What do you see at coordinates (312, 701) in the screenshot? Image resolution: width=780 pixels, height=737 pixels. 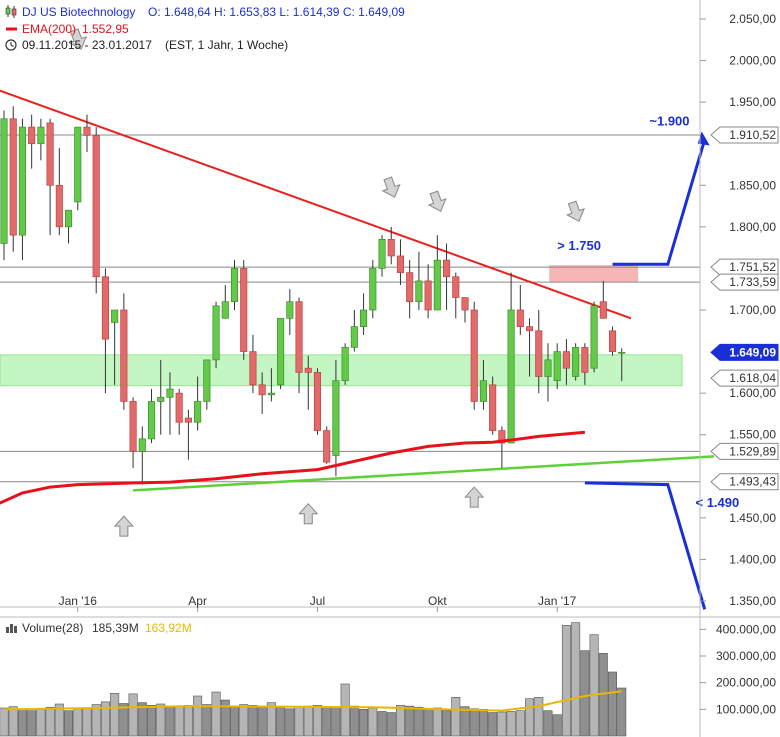 I see `volume-average-line` at bounding box center [312, 701].